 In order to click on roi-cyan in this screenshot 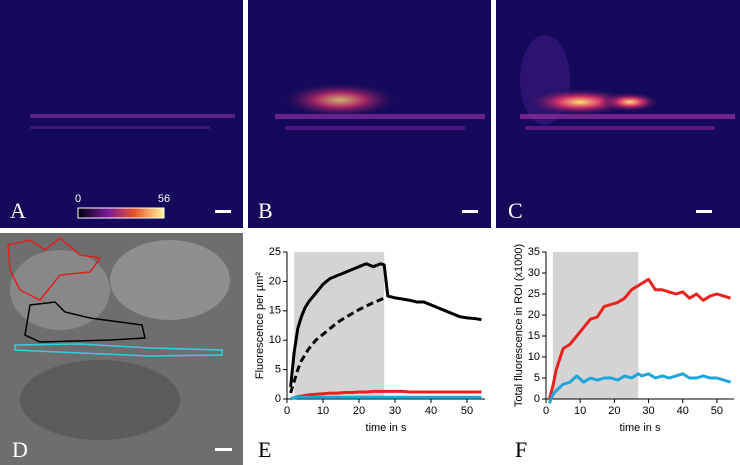, I will do `click(118, 350)`.